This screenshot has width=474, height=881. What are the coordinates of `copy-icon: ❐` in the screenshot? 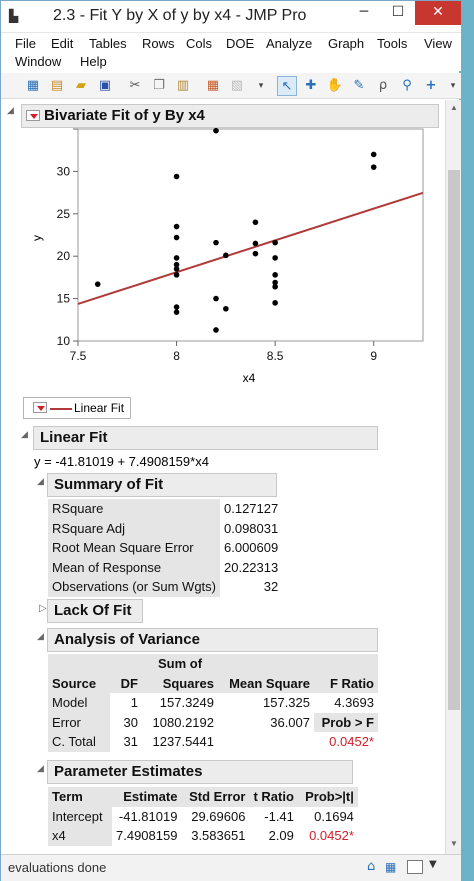 It's located at (159, 85).